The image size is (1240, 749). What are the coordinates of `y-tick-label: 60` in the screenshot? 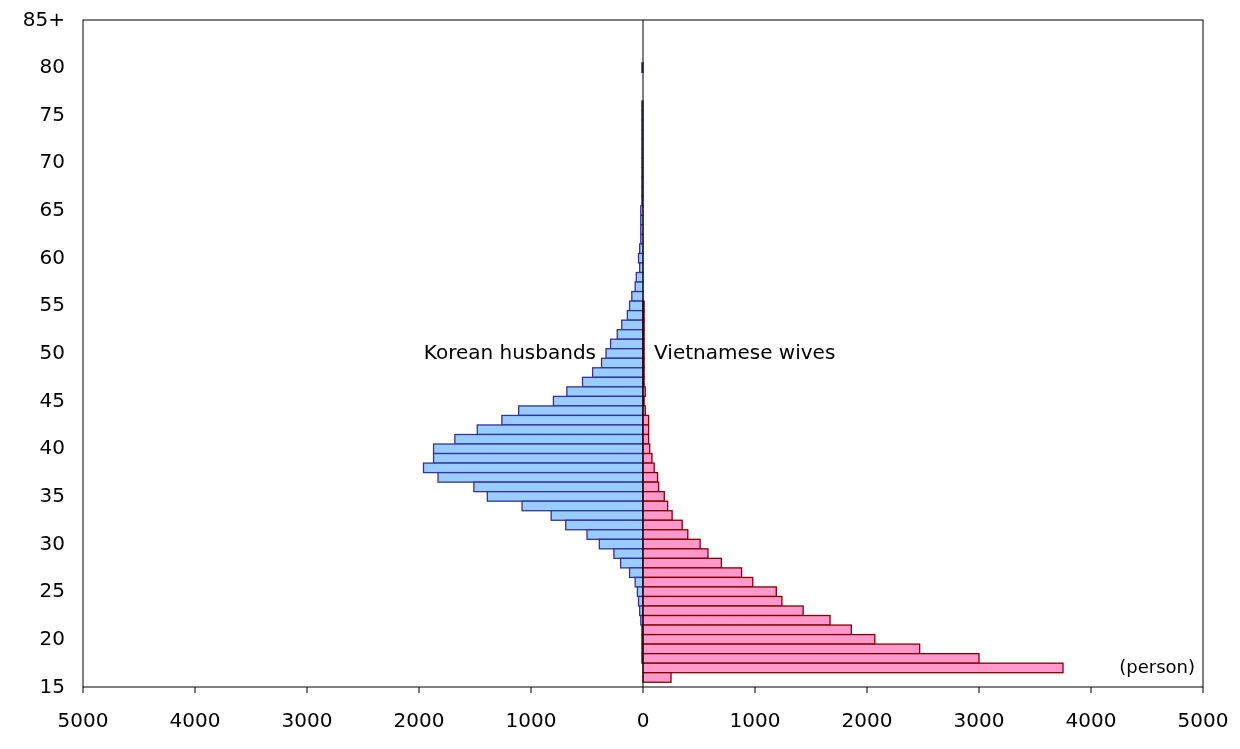 It's located at (52, 256).